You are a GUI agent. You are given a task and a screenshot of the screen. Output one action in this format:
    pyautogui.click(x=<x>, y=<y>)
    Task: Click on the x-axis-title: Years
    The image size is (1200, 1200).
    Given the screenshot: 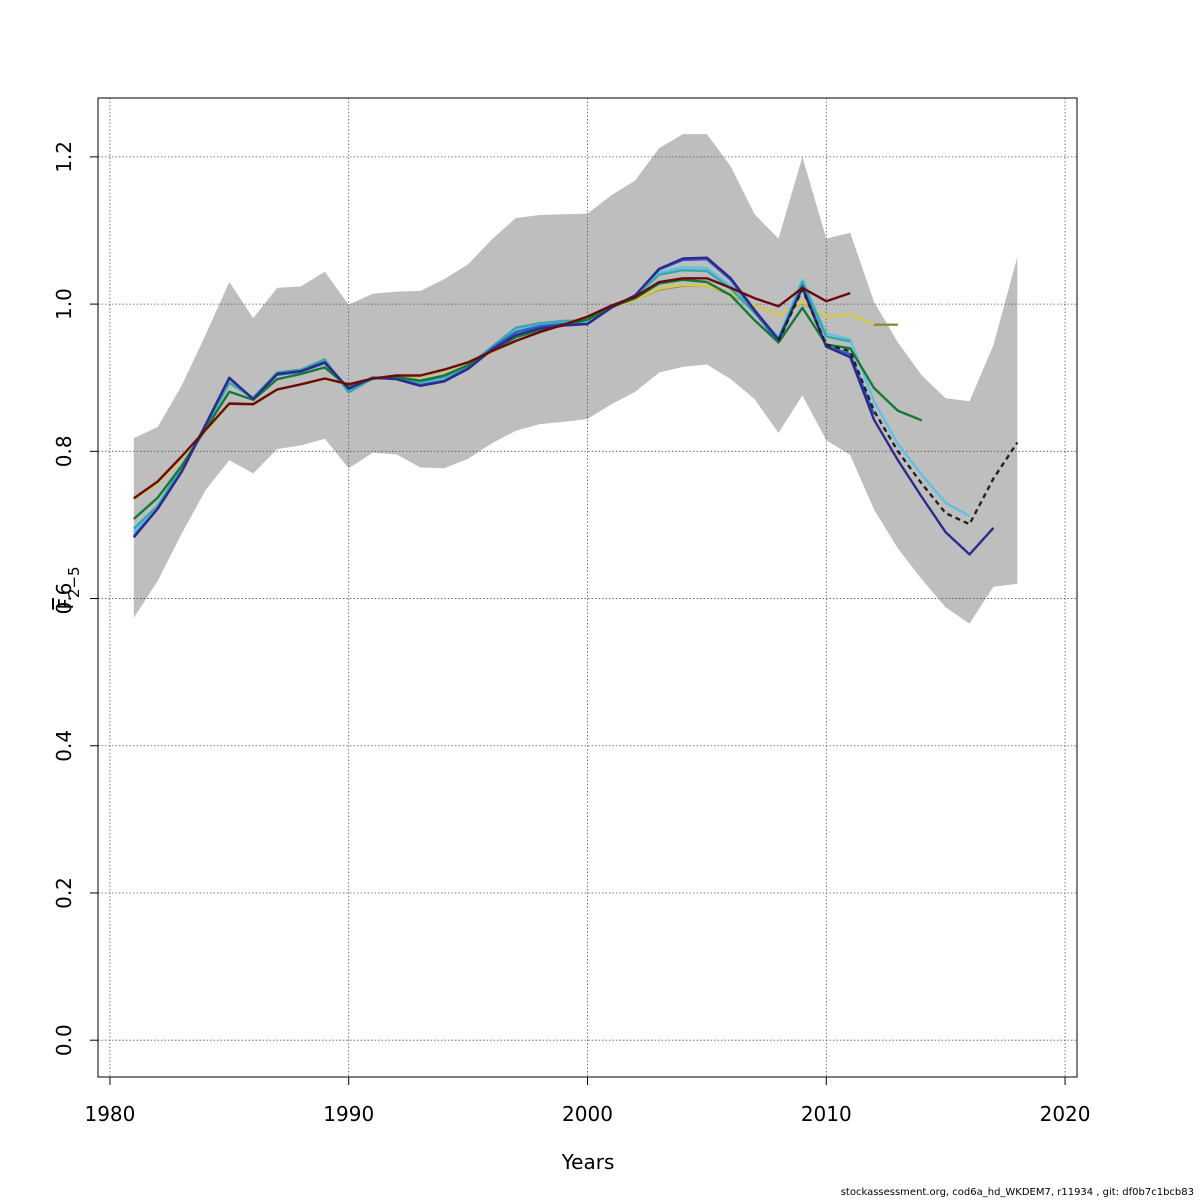 What is the action you would take?
    pyautogui.click(x=588, y=1162)
    